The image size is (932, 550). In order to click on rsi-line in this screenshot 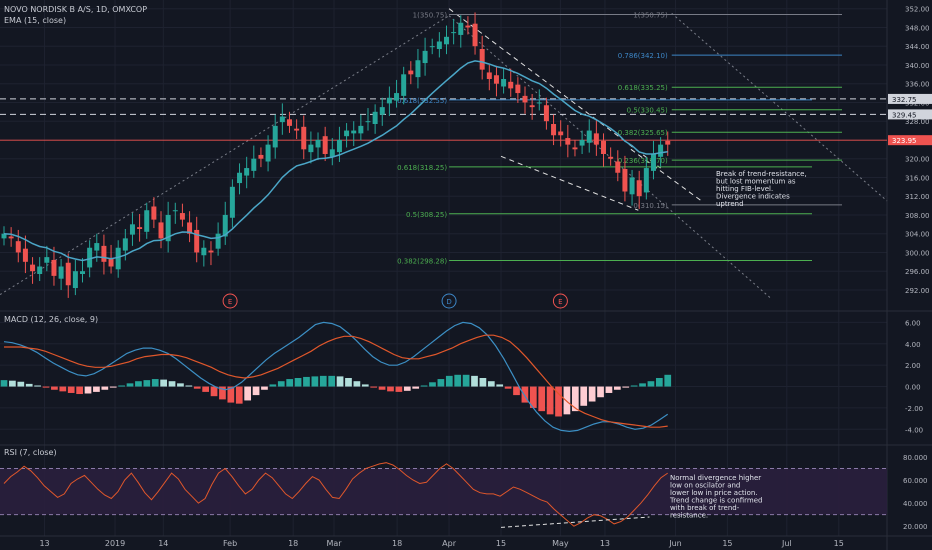, I will do `click(335, 494)`.